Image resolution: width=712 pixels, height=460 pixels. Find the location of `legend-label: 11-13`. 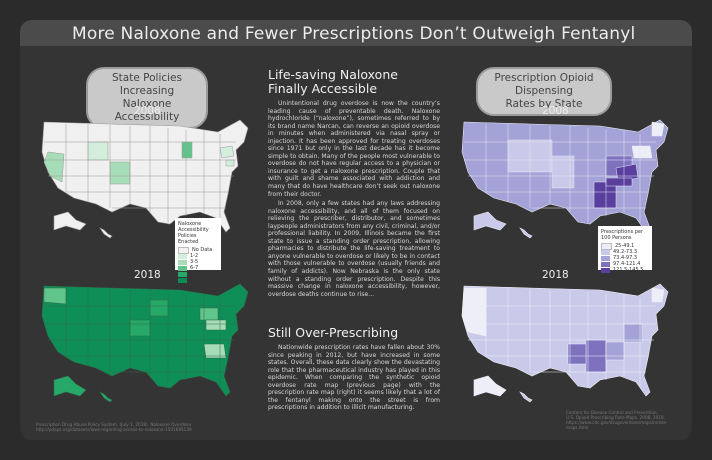

legend-label: 11-13 is located at coordinates (197, 280).